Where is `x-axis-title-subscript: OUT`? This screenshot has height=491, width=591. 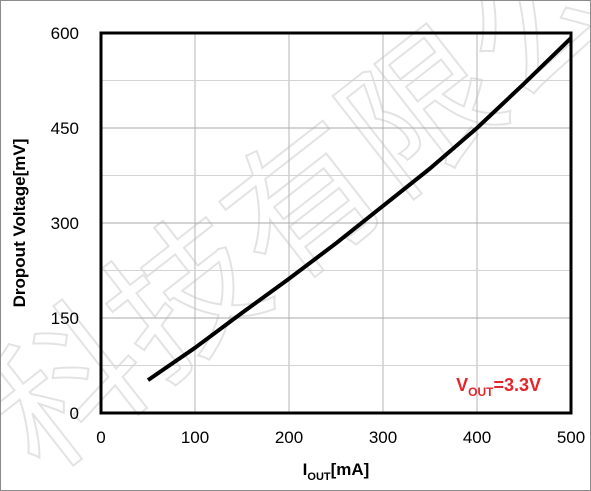
x-axis-title-subscript: OUT is located at coordinates (319, 477).